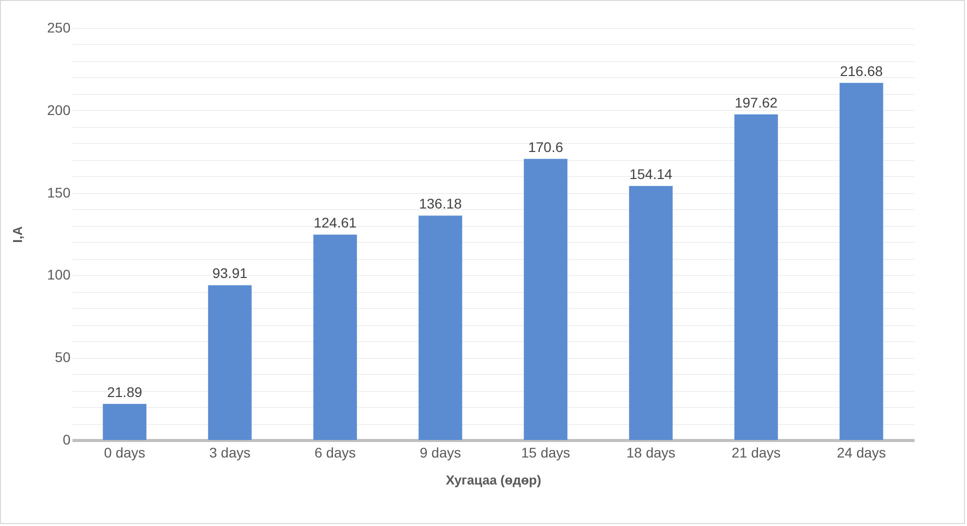 Image resolution: width=967 pixels, height=526 pixels. Describe the element at coordinates (335, 222) in the screenshot. I see `data-label: 124.61` at that location.